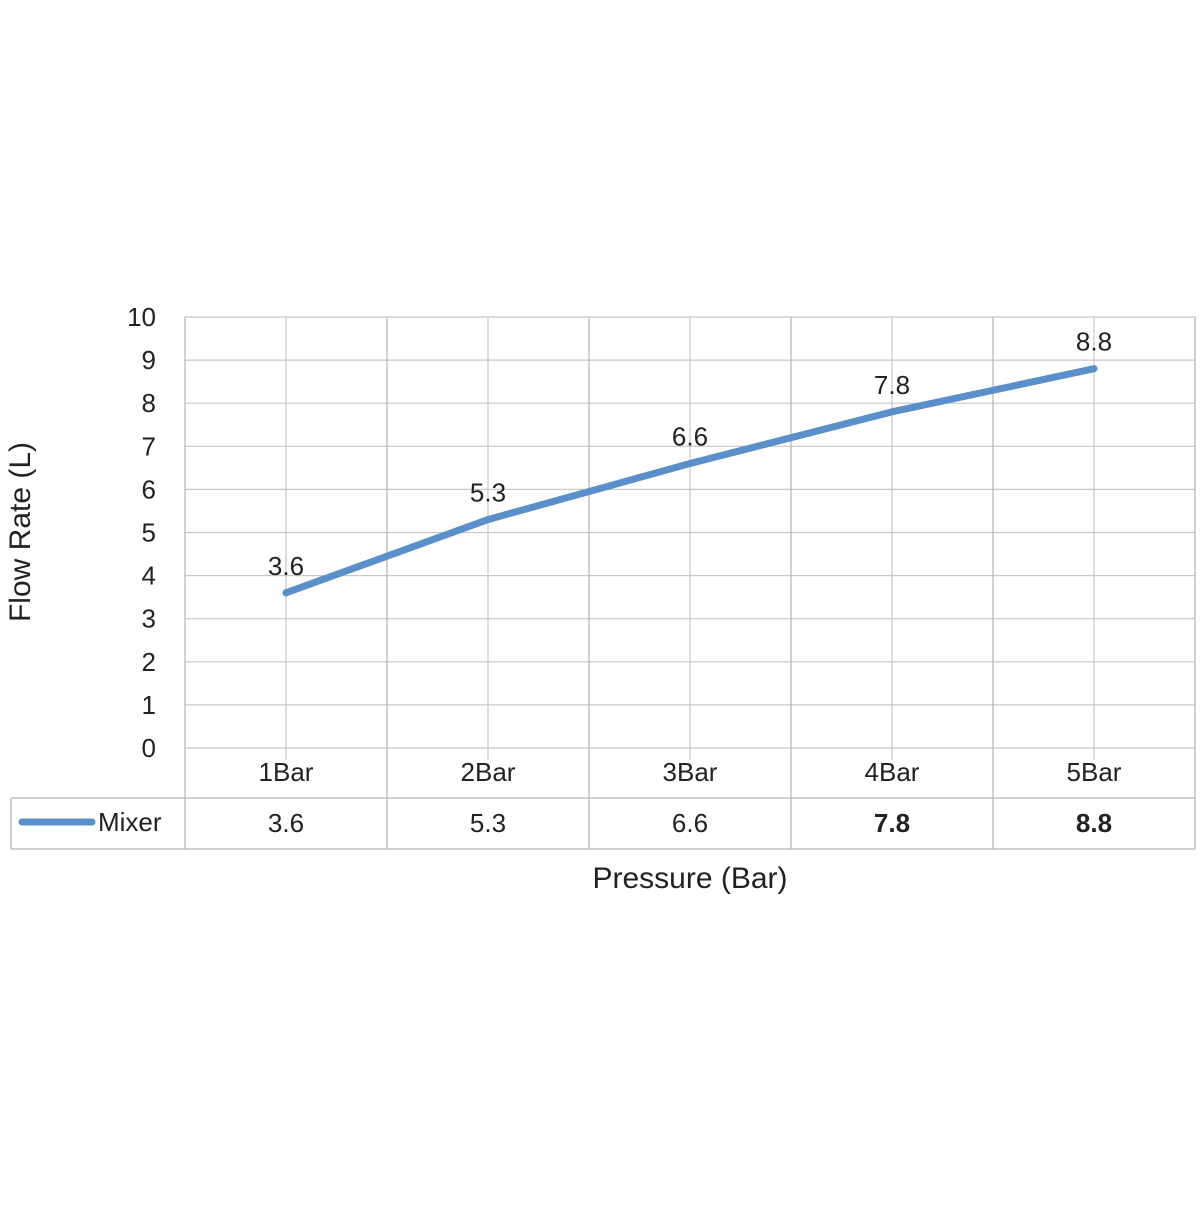 This screenshot has height=1205, width=1200. Describe the element at coordinates (286, 772) in the screenshot. I see `x-tick-label: 1Bar` at that location.